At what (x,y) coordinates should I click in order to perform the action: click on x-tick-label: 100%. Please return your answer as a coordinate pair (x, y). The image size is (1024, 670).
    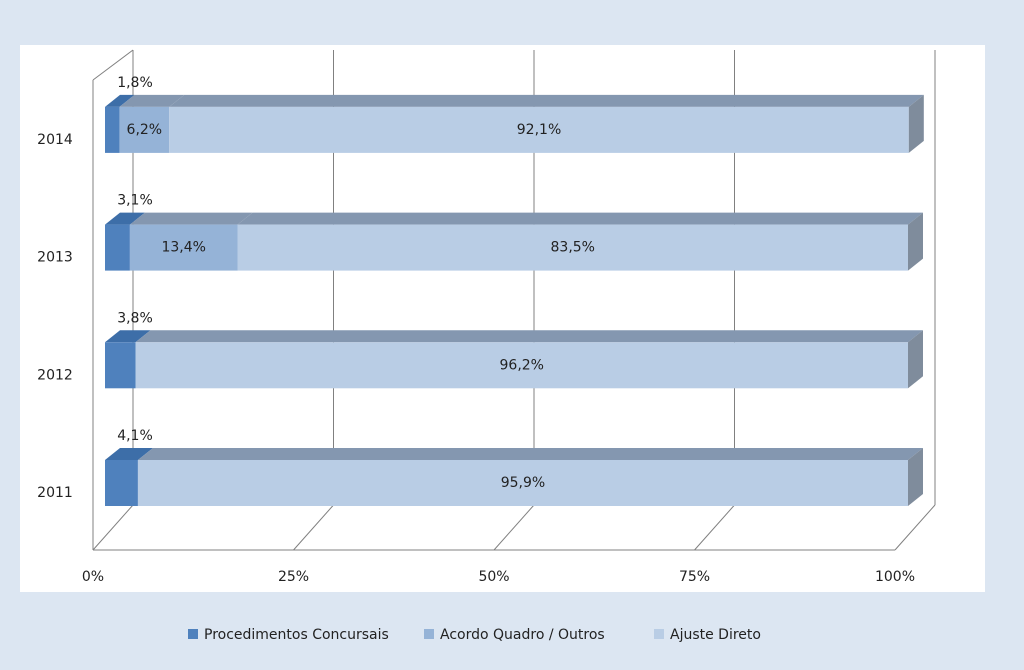
    Looking at the image, I should click on (895, 577).